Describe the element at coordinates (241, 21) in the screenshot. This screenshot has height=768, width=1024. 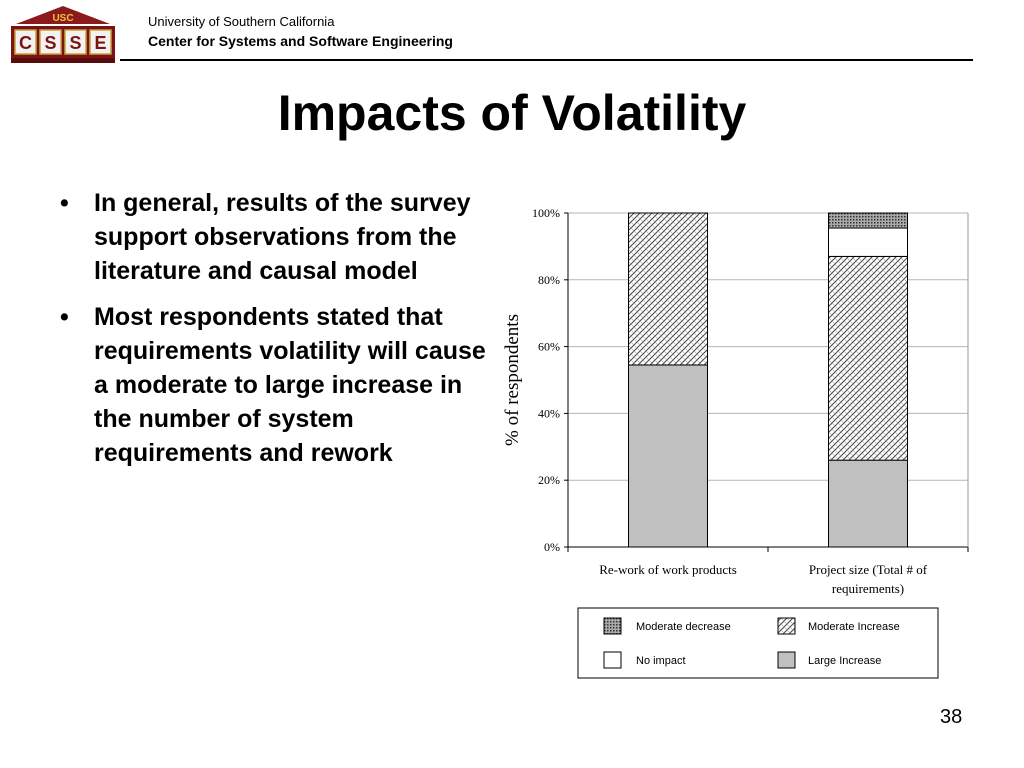
I see `org-name: University of Southern California` at that location.